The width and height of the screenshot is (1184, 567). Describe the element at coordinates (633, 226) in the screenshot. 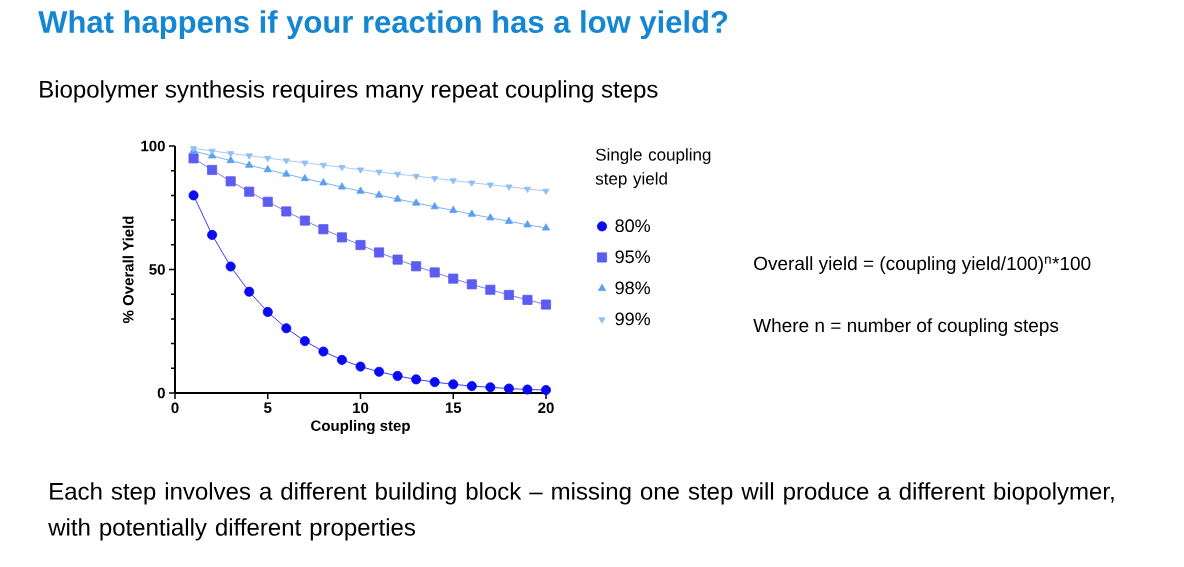

I see `legend-label: 80%` at that location.